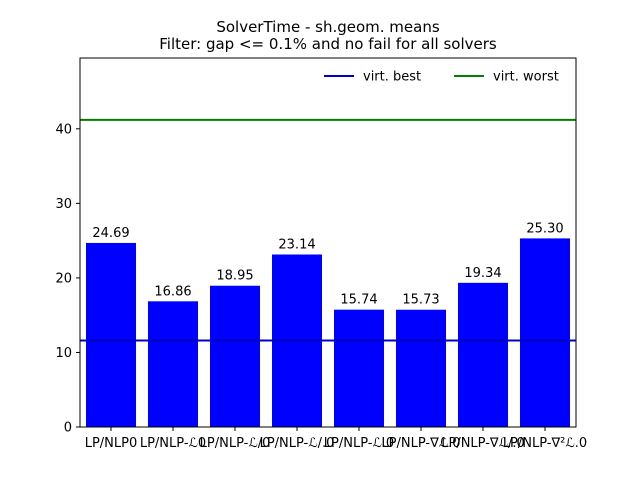 The image size is (640, 480). Describe the element at coordinates (111, 443) in the screenshot. I see `x-tick-label: LP/NLP0` at that location.